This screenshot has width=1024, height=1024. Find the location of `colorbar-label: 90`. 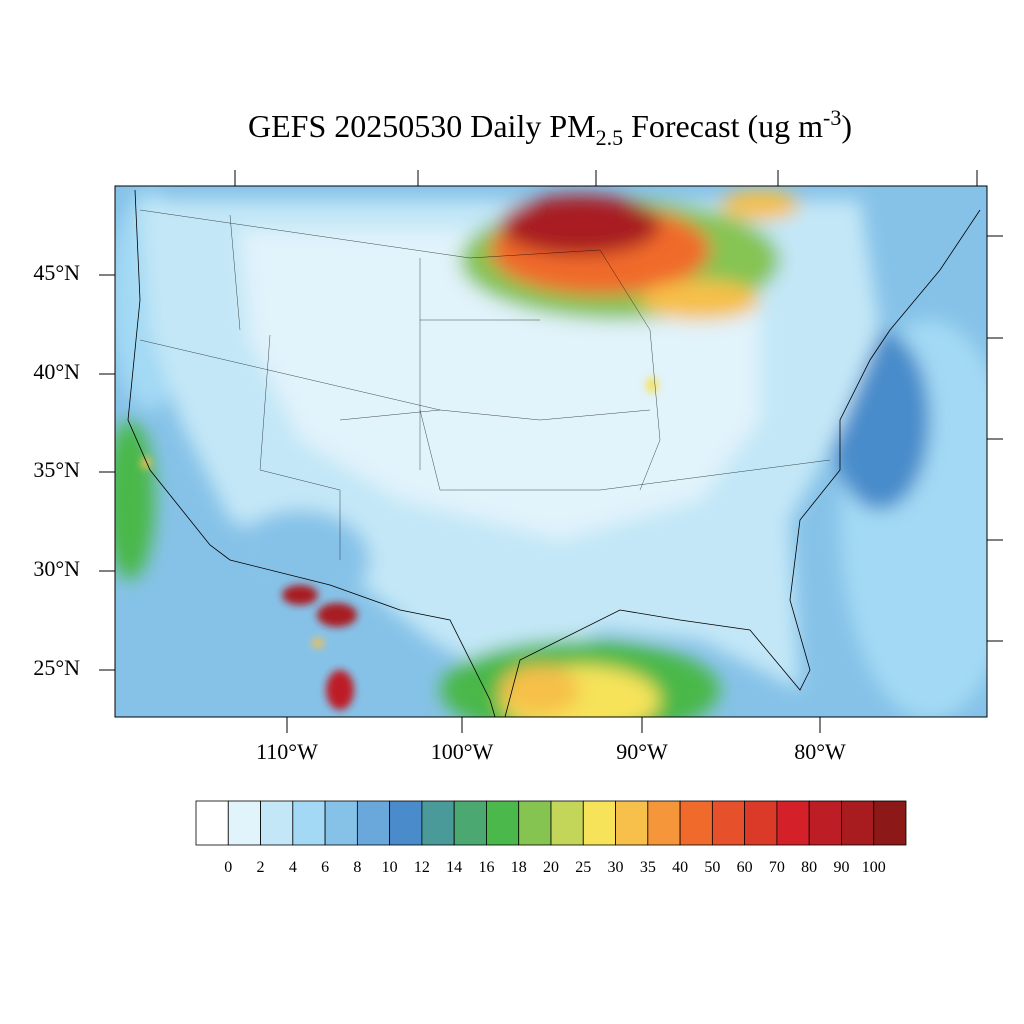

colorbar-label: 90 is located at coordinates (841, 867).